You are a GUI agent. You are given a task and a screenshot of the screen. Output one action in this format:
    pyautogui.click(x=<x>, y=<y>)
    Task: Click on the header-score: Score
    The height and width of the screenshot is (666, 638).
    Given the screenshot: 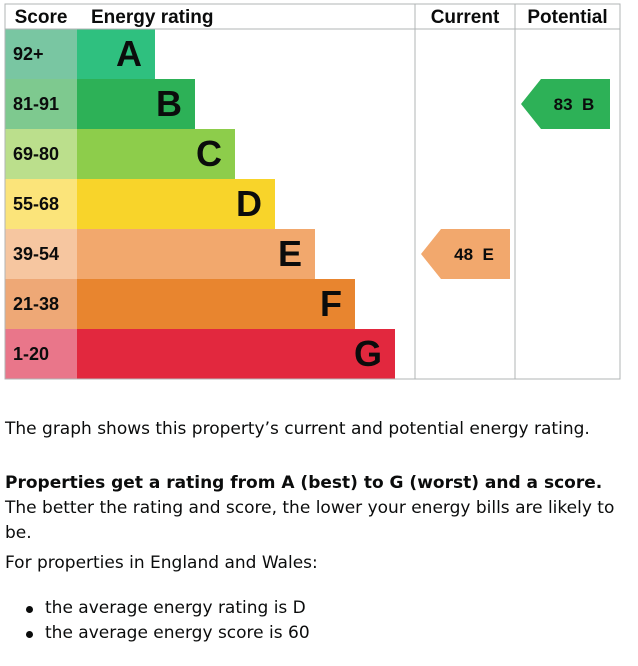 What is the action you would take?
    pyautogui.click(x=41, y=17)
    